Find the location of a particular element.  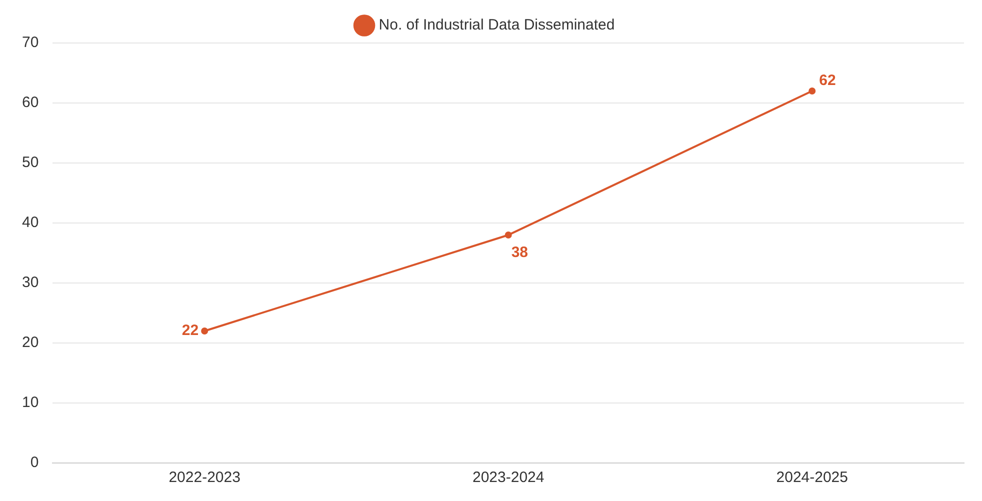

y-tick-label: 0 is located at coordinates (34, 463).